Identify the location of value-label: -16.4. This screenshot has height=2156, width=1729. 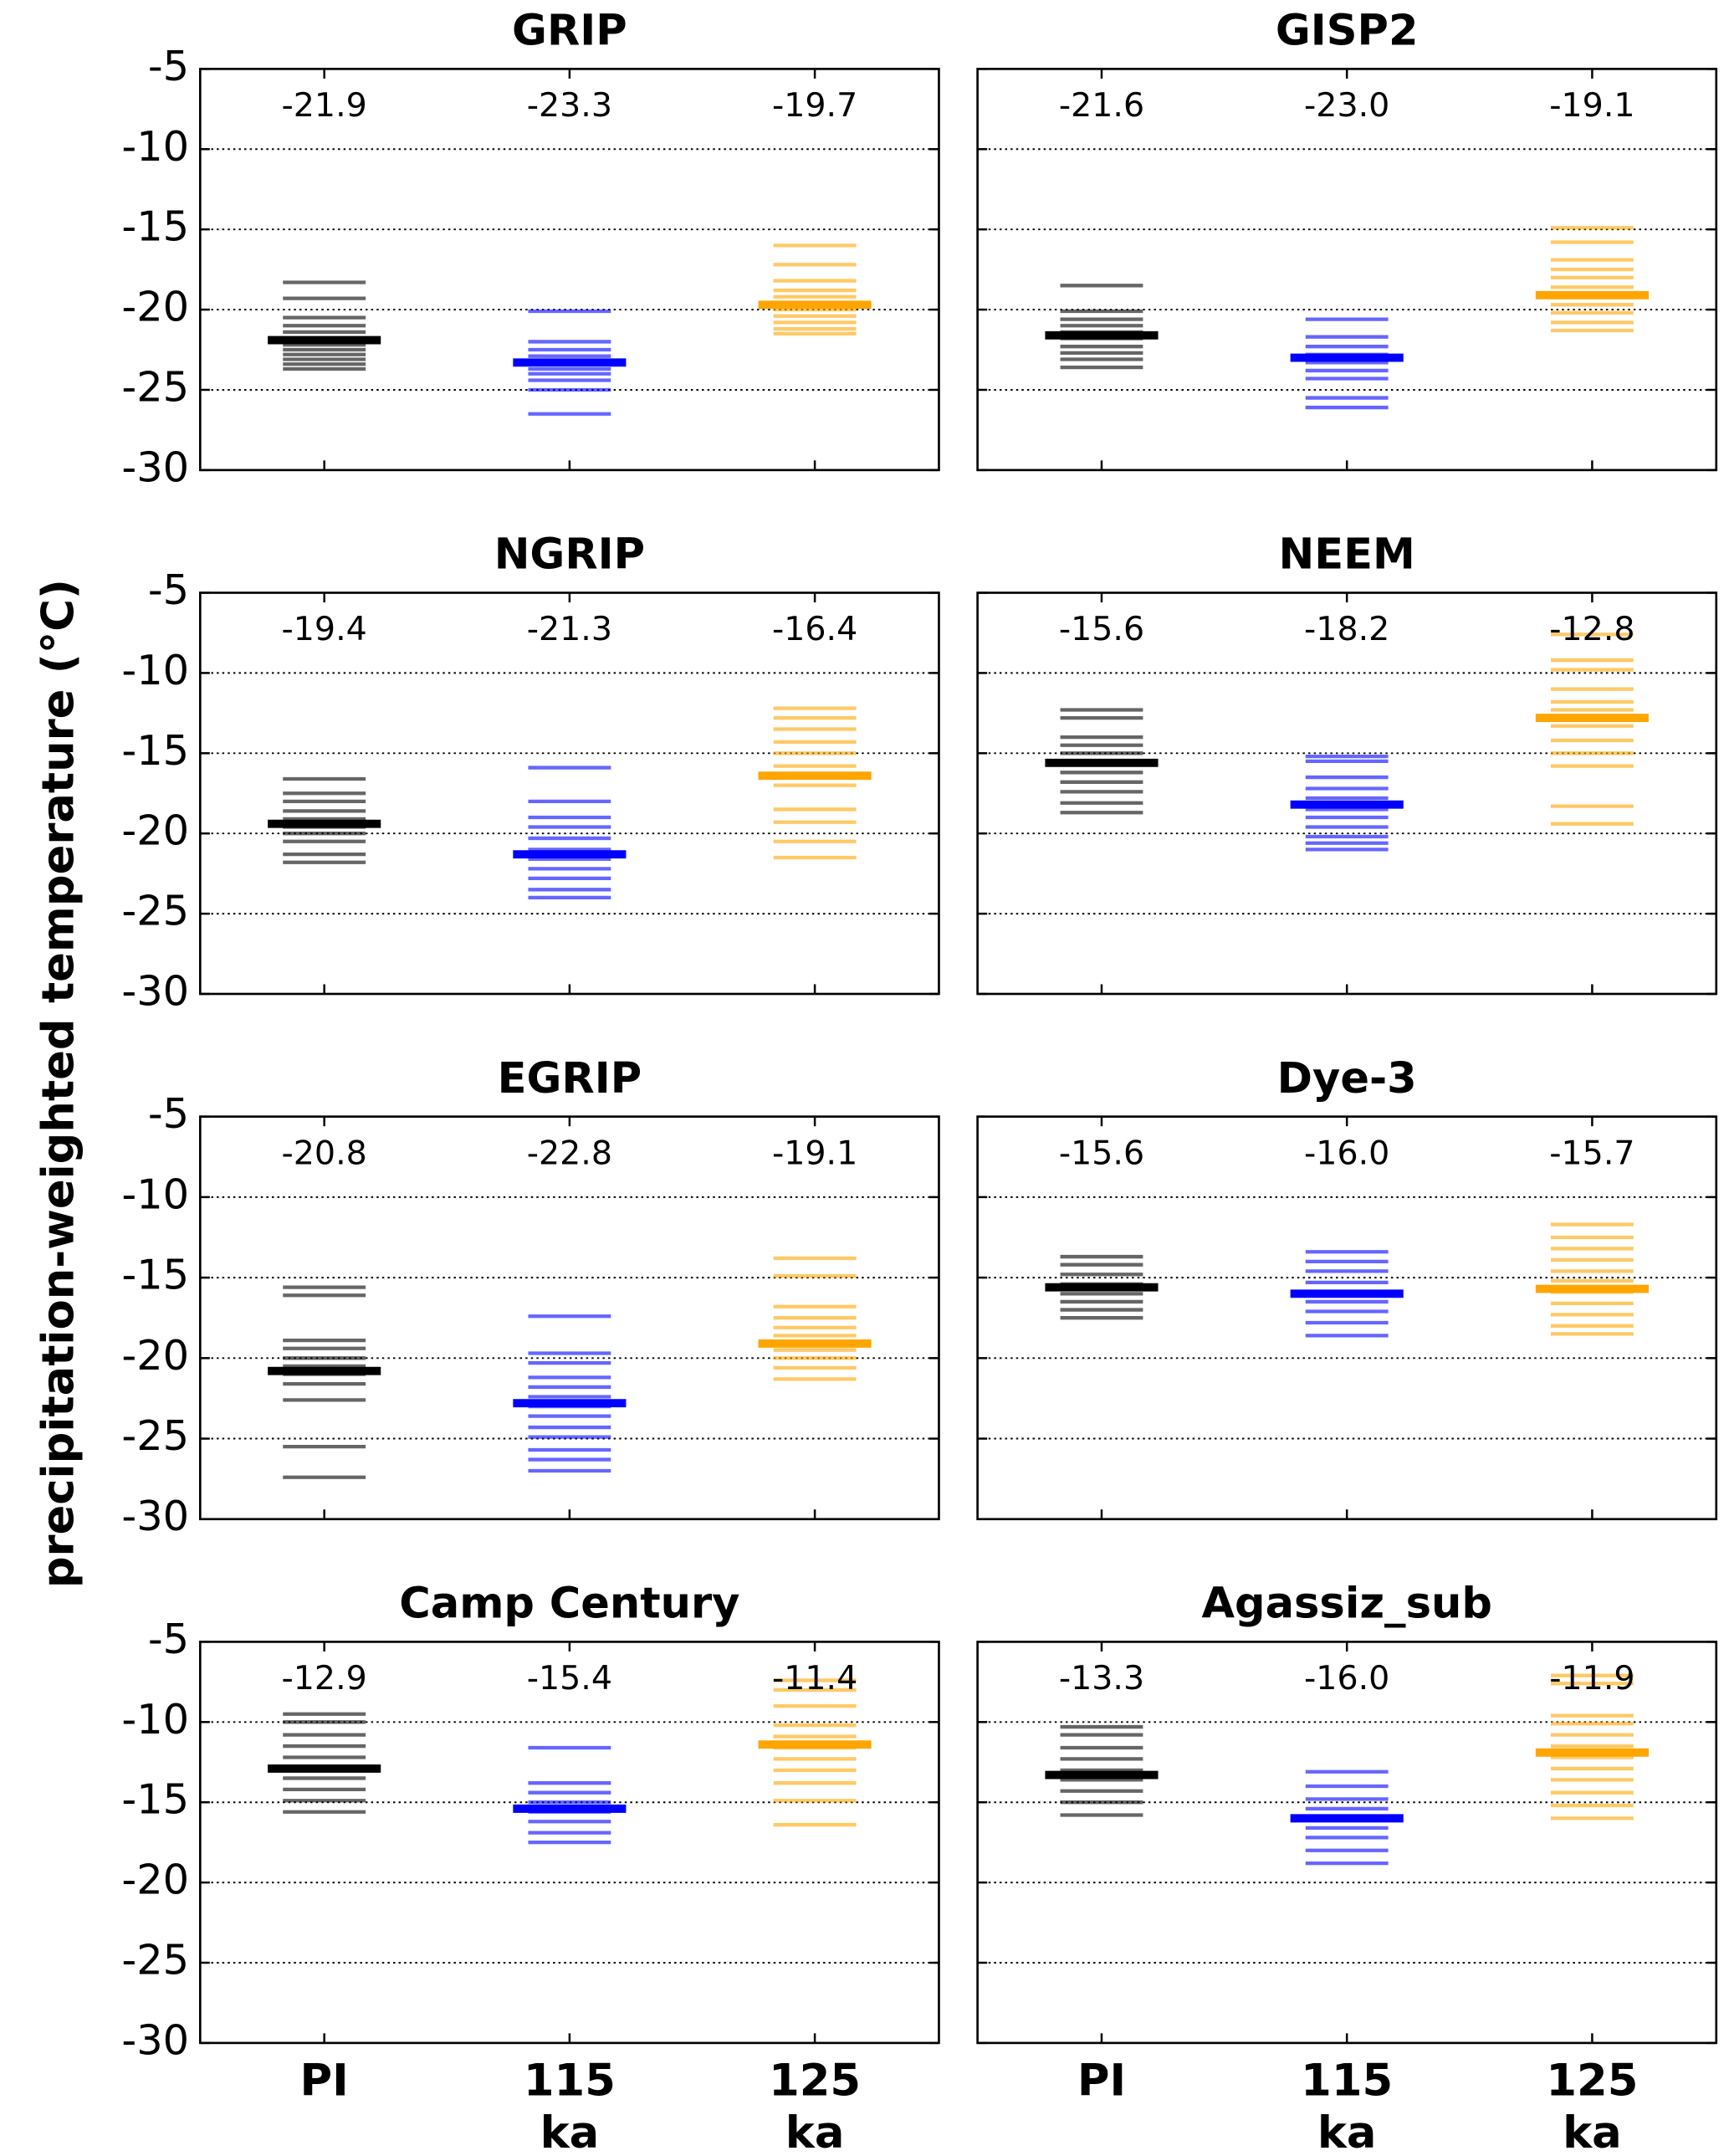
(815, 629).